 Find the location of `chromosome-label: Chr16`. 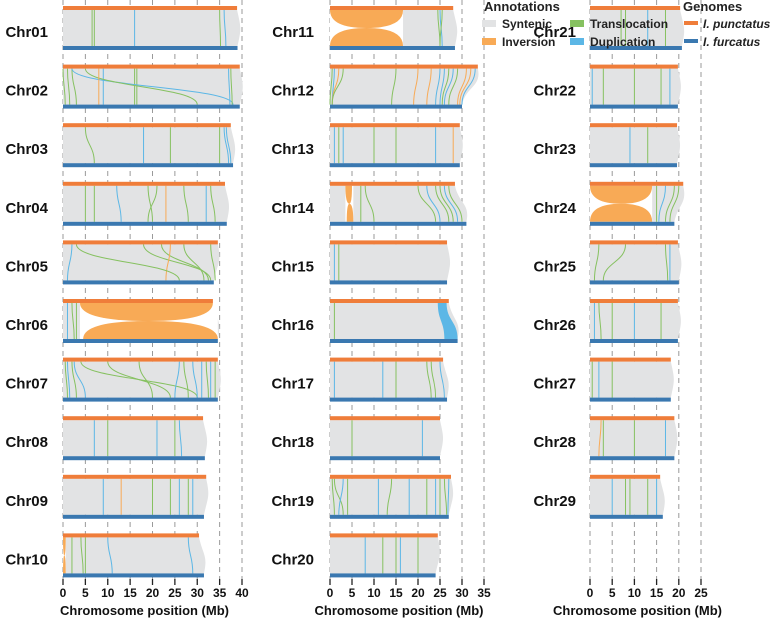

chromosome-label: Chr16 is located at coordinates (292, 325).